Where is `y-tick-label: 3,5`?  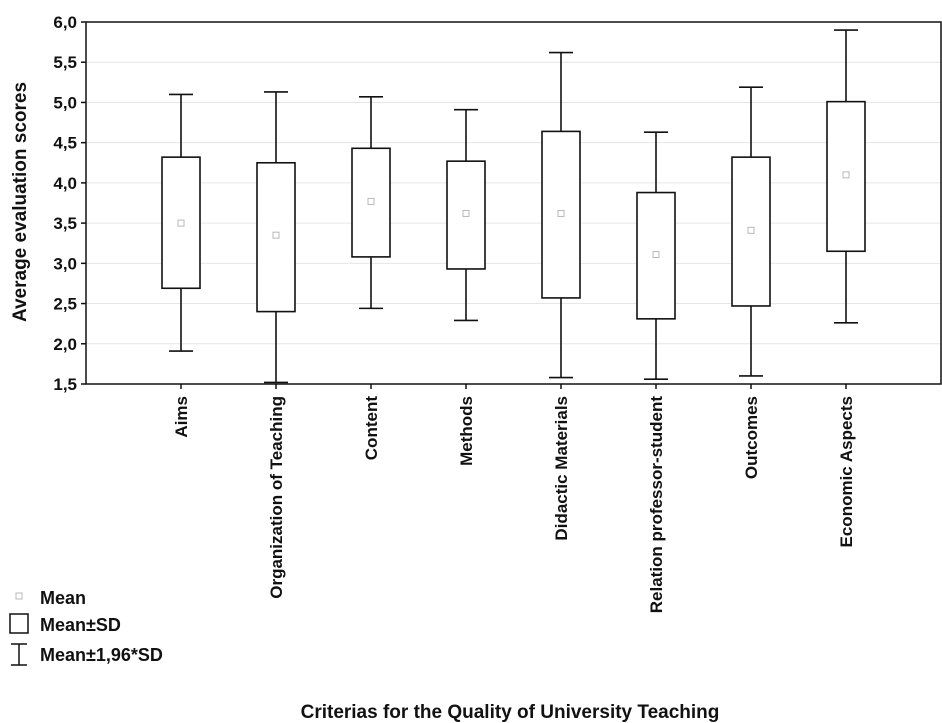
y-tick-label: 3,5 is located at coordinates (65, 223).